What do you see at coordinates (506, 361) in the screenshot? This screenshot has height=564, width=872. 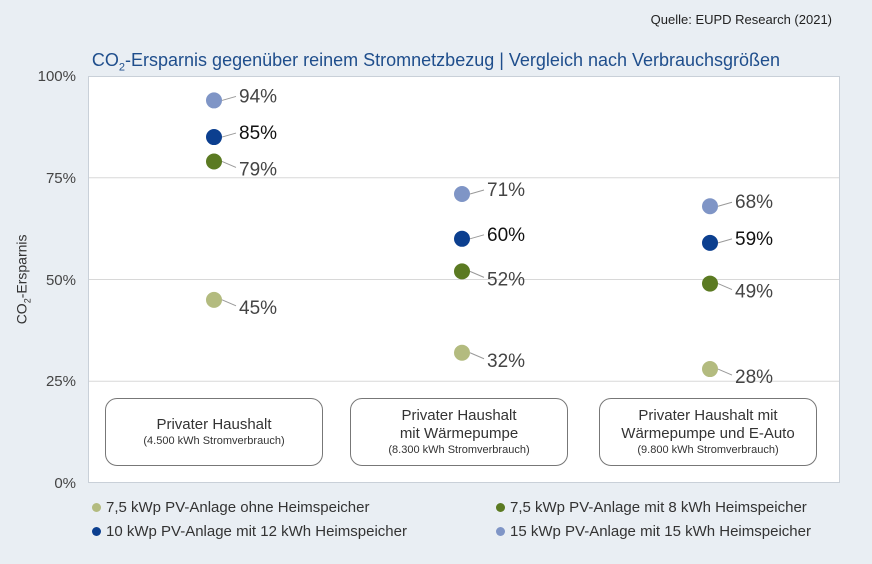 I see `data-label: 32%` at bounding box center [506, 361].